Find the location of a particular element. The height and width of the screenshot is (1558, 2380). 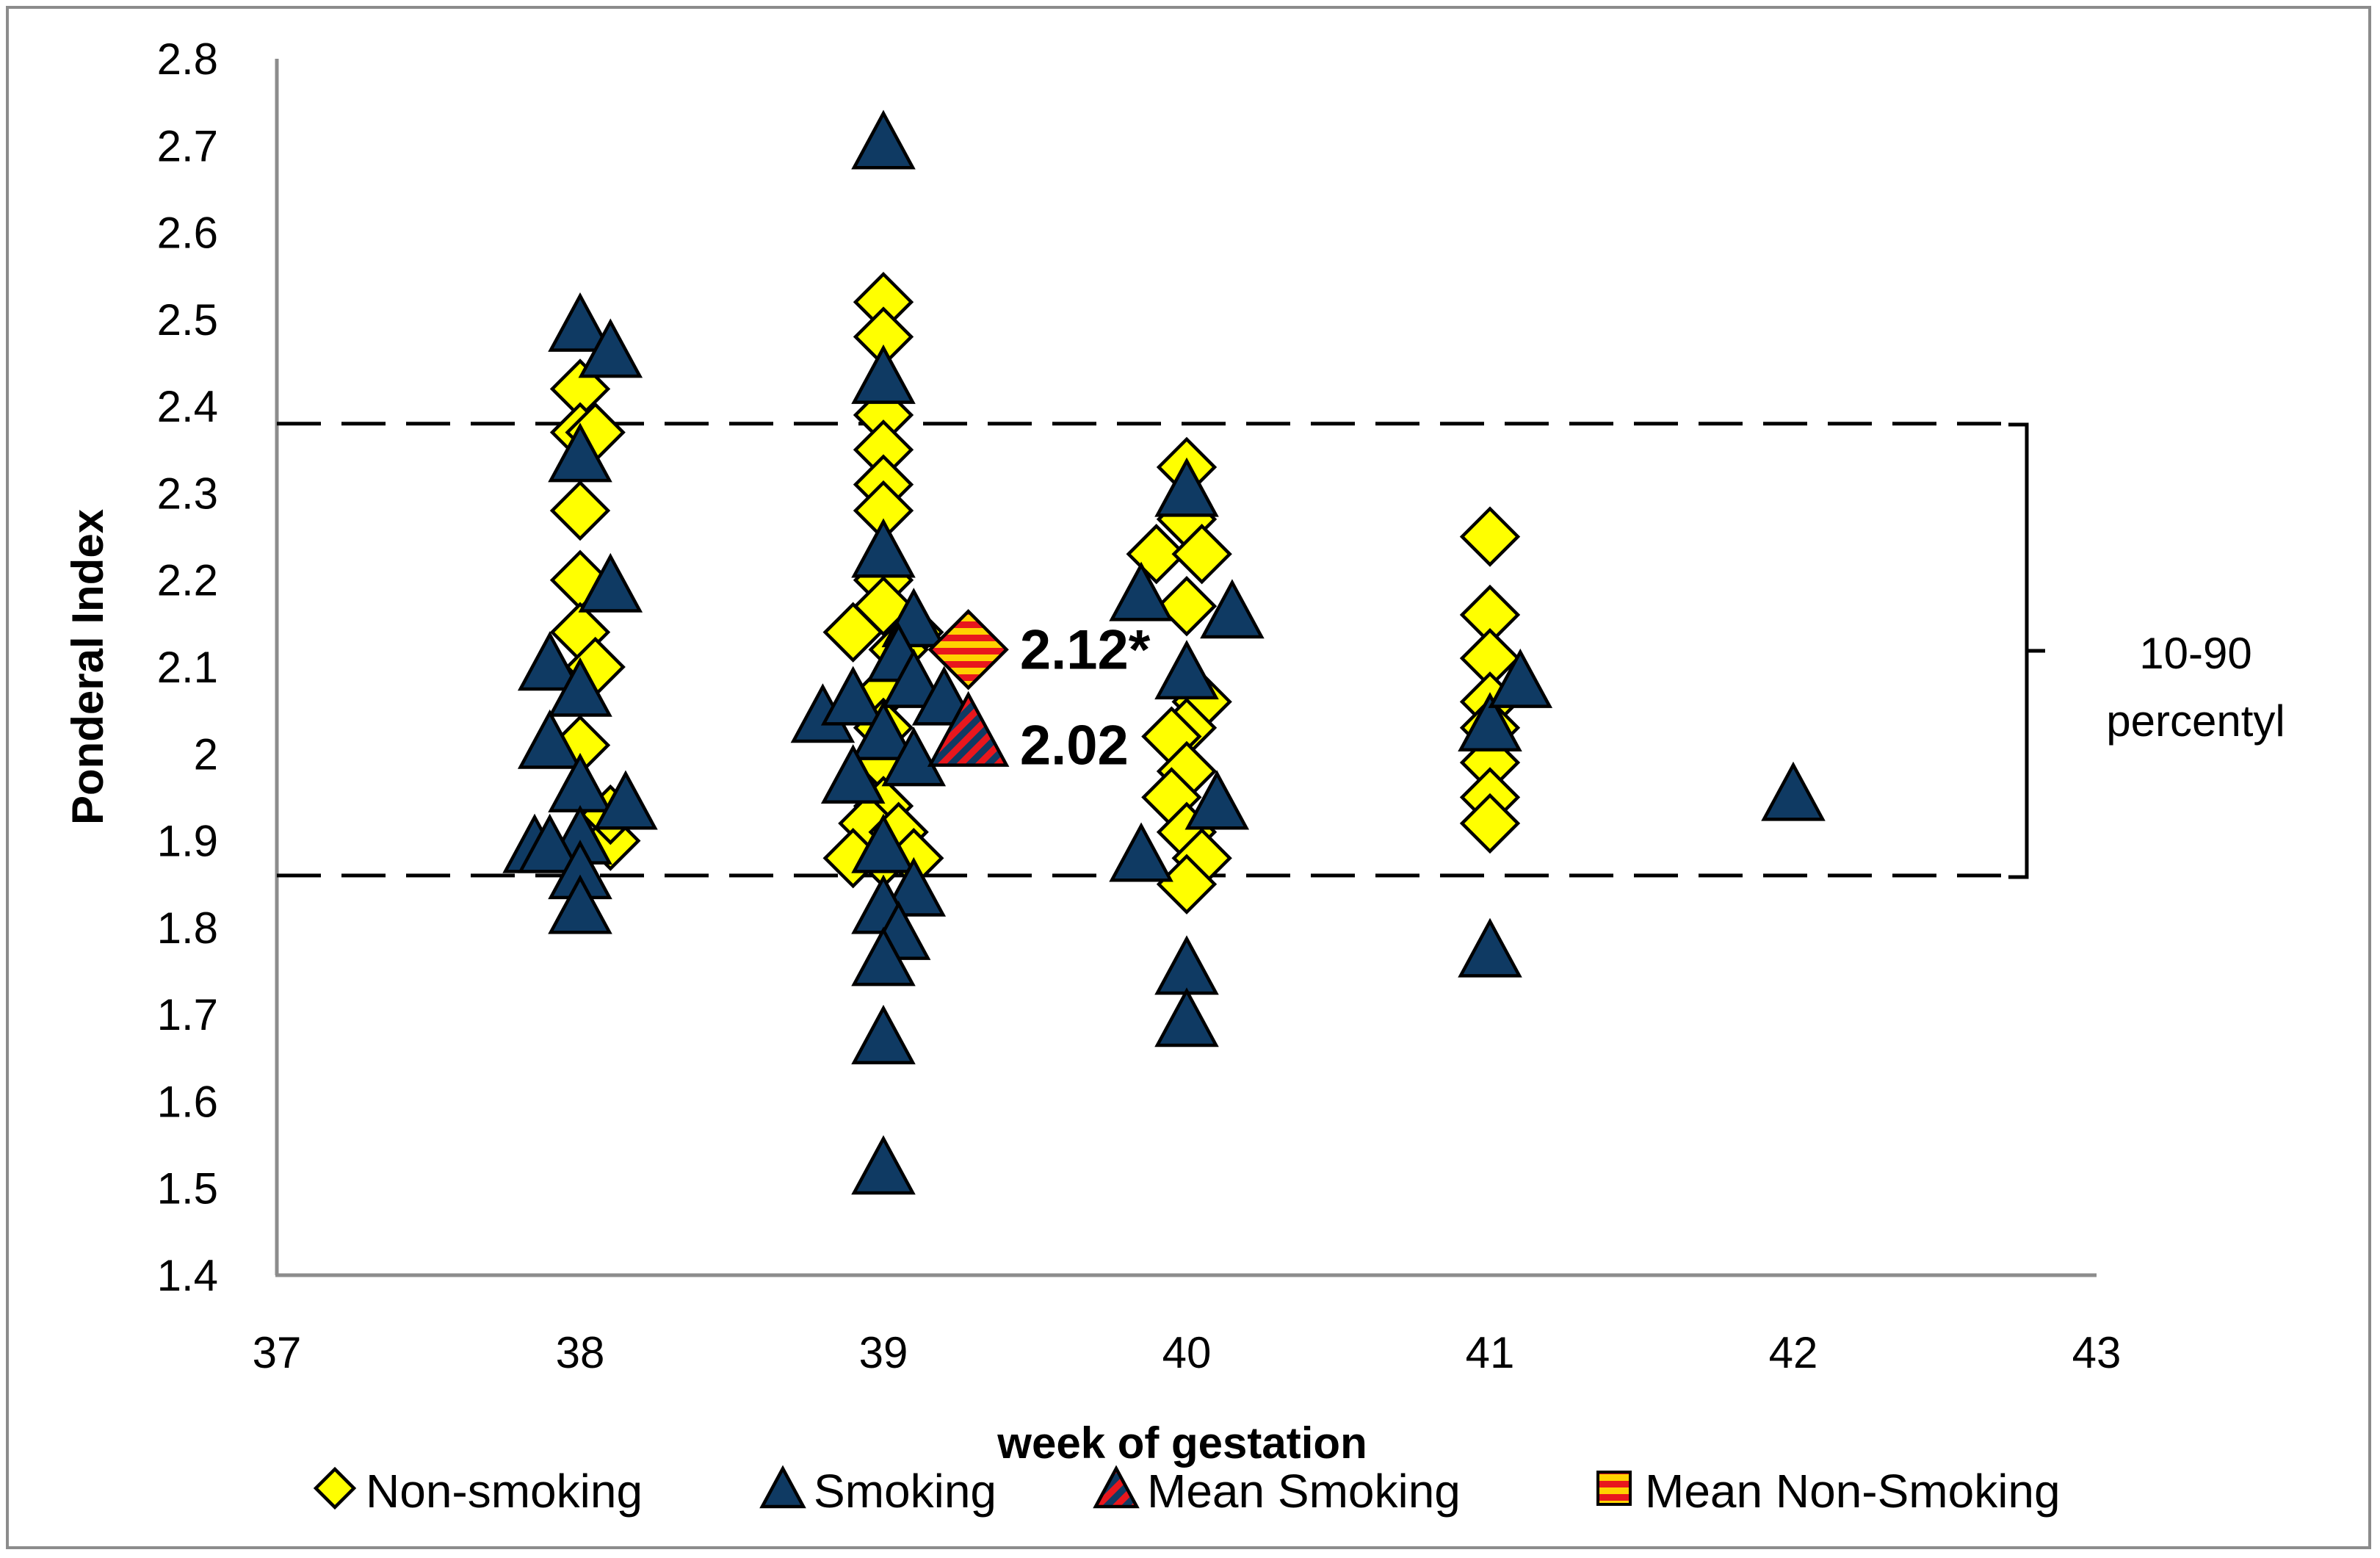

x-tick-label: 41 is located at coordinates (1490, 1352).